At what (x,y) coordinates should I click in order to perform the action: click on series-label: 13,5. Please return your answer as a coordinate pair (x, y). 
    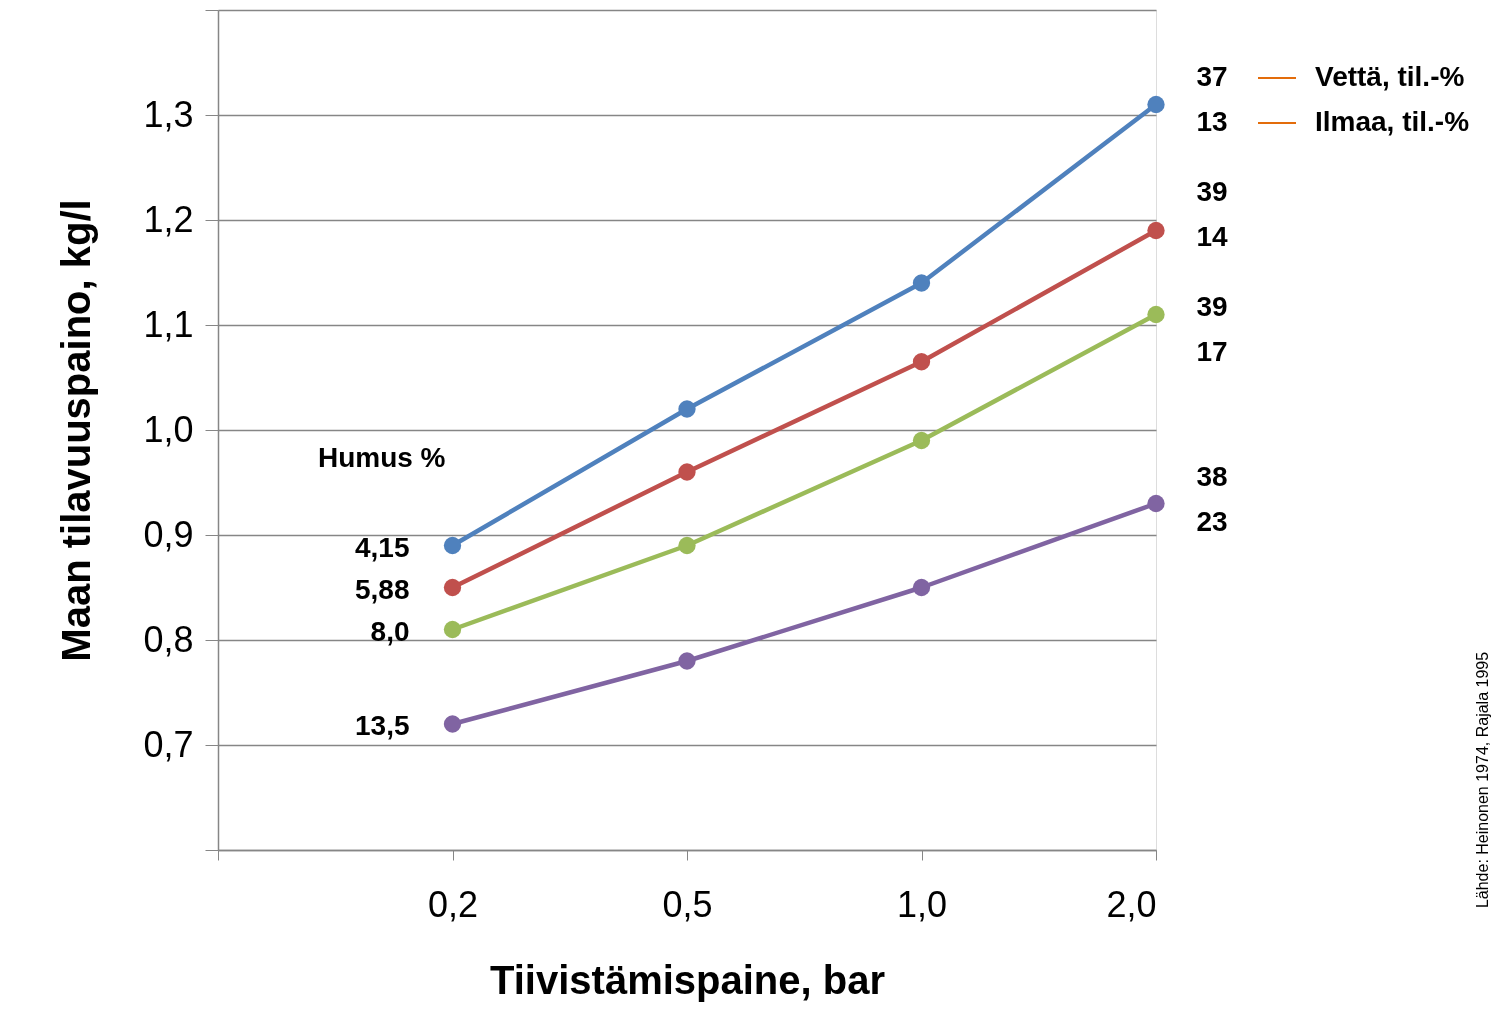
    Looking at the image, I should click on (382, 725).